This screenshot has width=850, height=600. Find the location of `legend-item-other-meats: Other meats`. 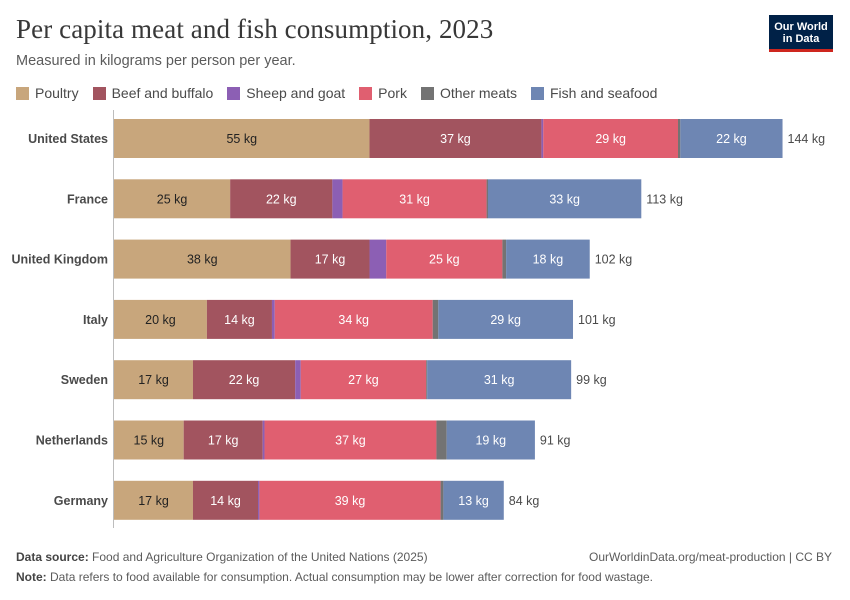

legend-item-other-meats: Other meats is located at coordinates (468, 93).